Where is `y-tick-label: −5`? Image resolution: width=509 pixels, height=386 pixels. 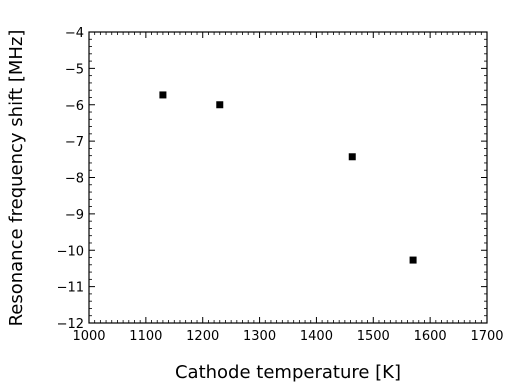 y-tick-label: −5 is located at coordinates (74, 69).